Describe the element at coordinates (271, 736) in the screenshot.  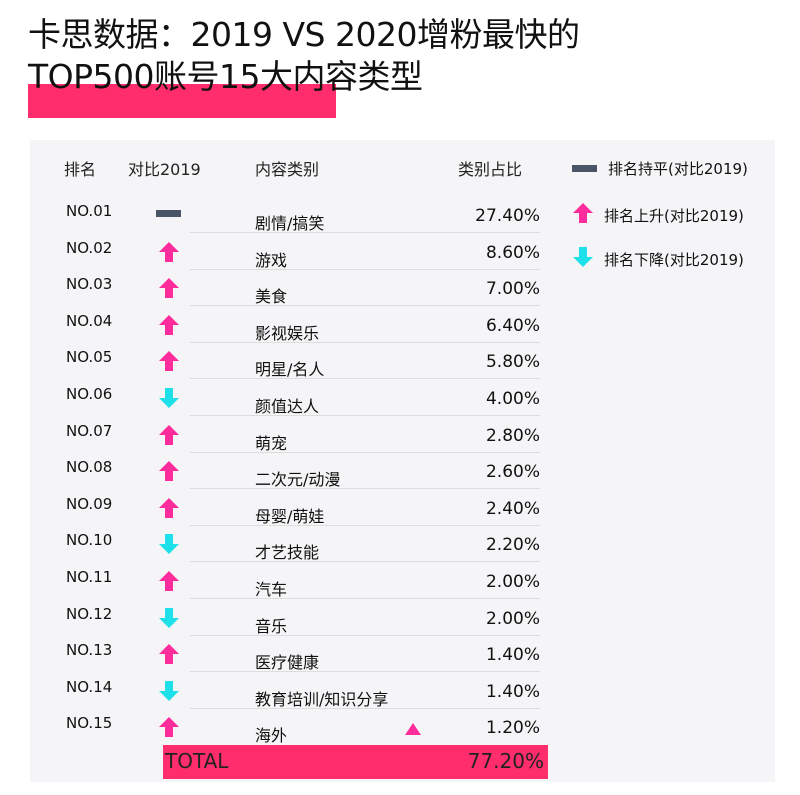
I see `category-cell: 海外` at that location.